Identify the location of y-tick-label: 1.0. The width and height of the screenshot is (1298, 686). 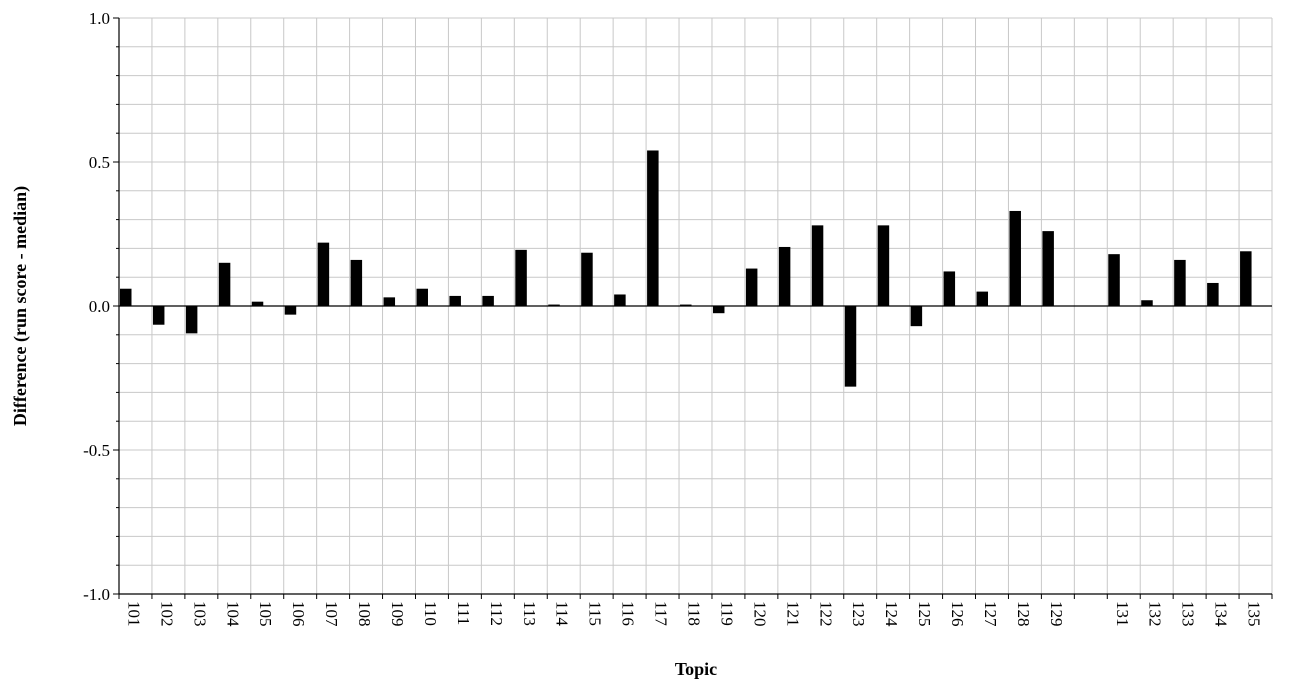
(99, 18).